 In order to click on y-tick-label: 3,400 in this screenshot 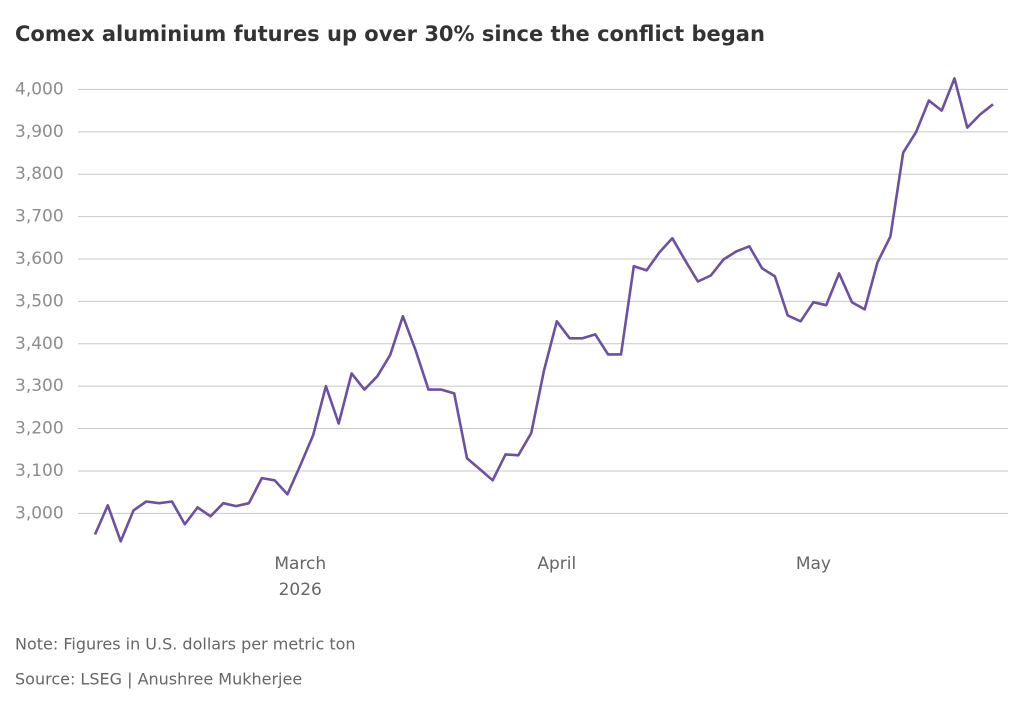, I will do `click(39, 344)`.